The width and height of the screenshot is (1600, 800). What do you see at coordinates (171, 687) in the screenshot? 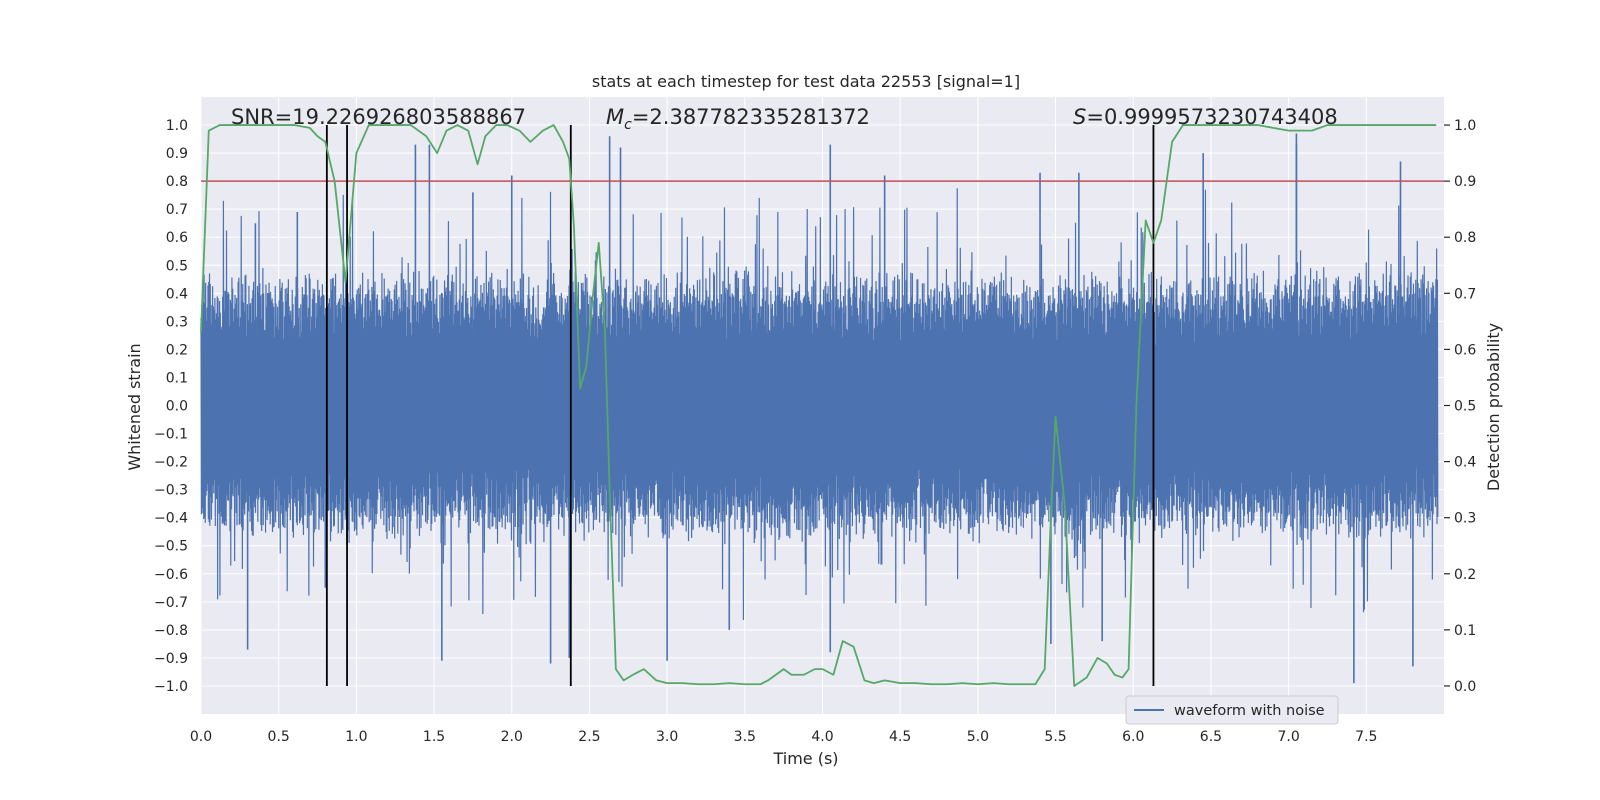
I see `left-y-tick-label-20: −1.0` at bounding box center [171, 687].